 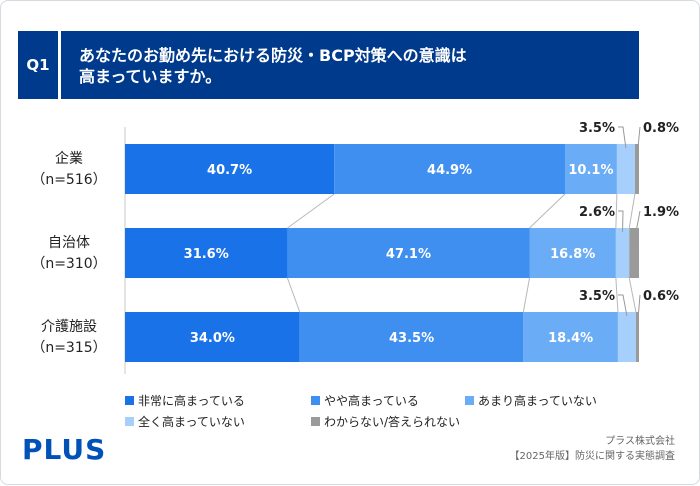 What do you see at coordinates (597, 212) in the screenshot?
I see `data-label: 2.6%` at bounding box center [597, 212].